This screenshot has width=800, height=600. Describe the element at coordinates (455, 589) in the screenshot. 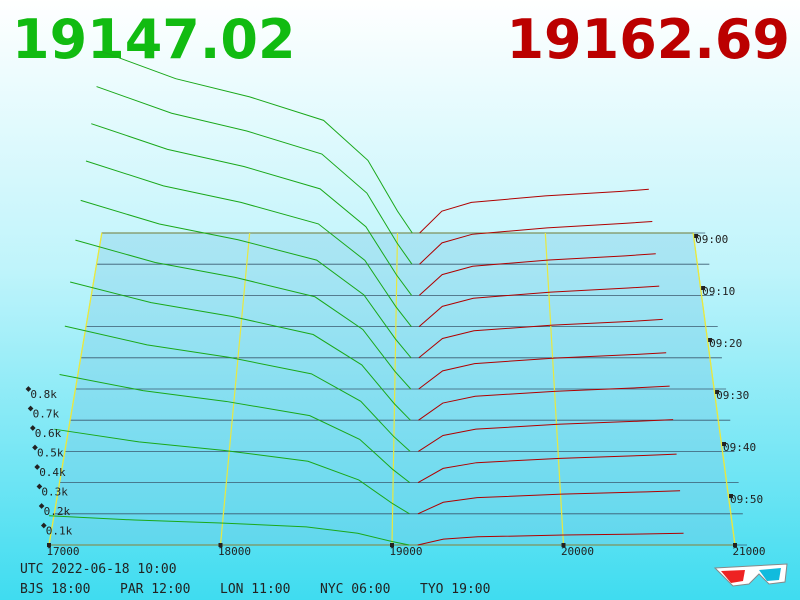

I see `zone-time: TYO 19:00` at that location.